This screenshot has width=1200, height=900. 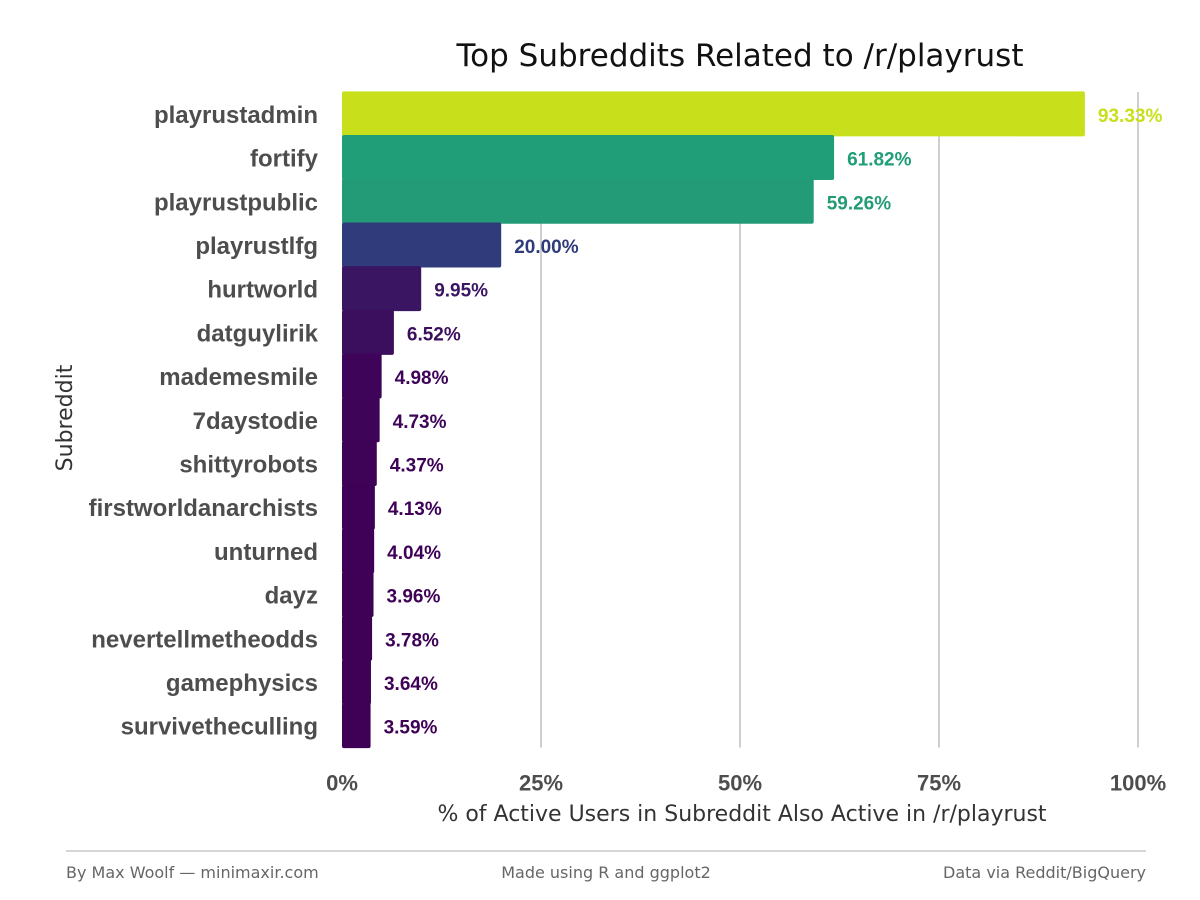 What do you see at coordinates (411, 728) in the screenshot?
I see `value-label: 3.59%` at bounding box center [411, 728].